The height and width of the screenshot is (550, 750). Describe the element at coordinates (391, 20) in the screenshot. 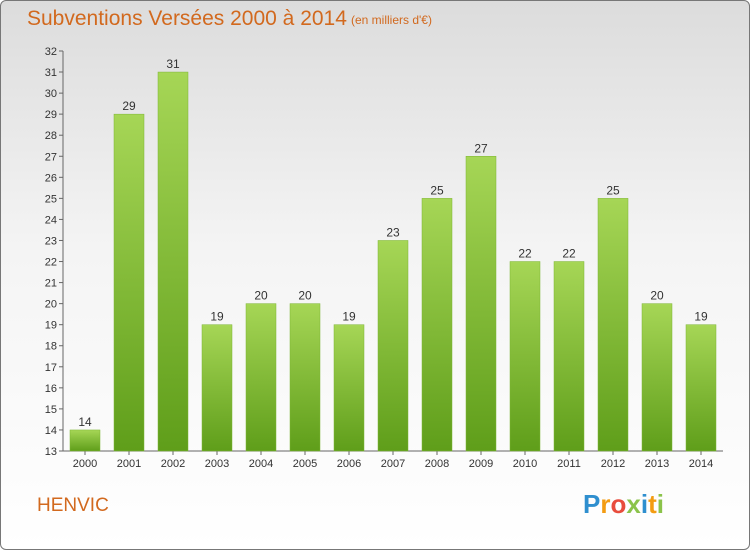

I see `chart-unit: (en milliers d'€)` at that location.